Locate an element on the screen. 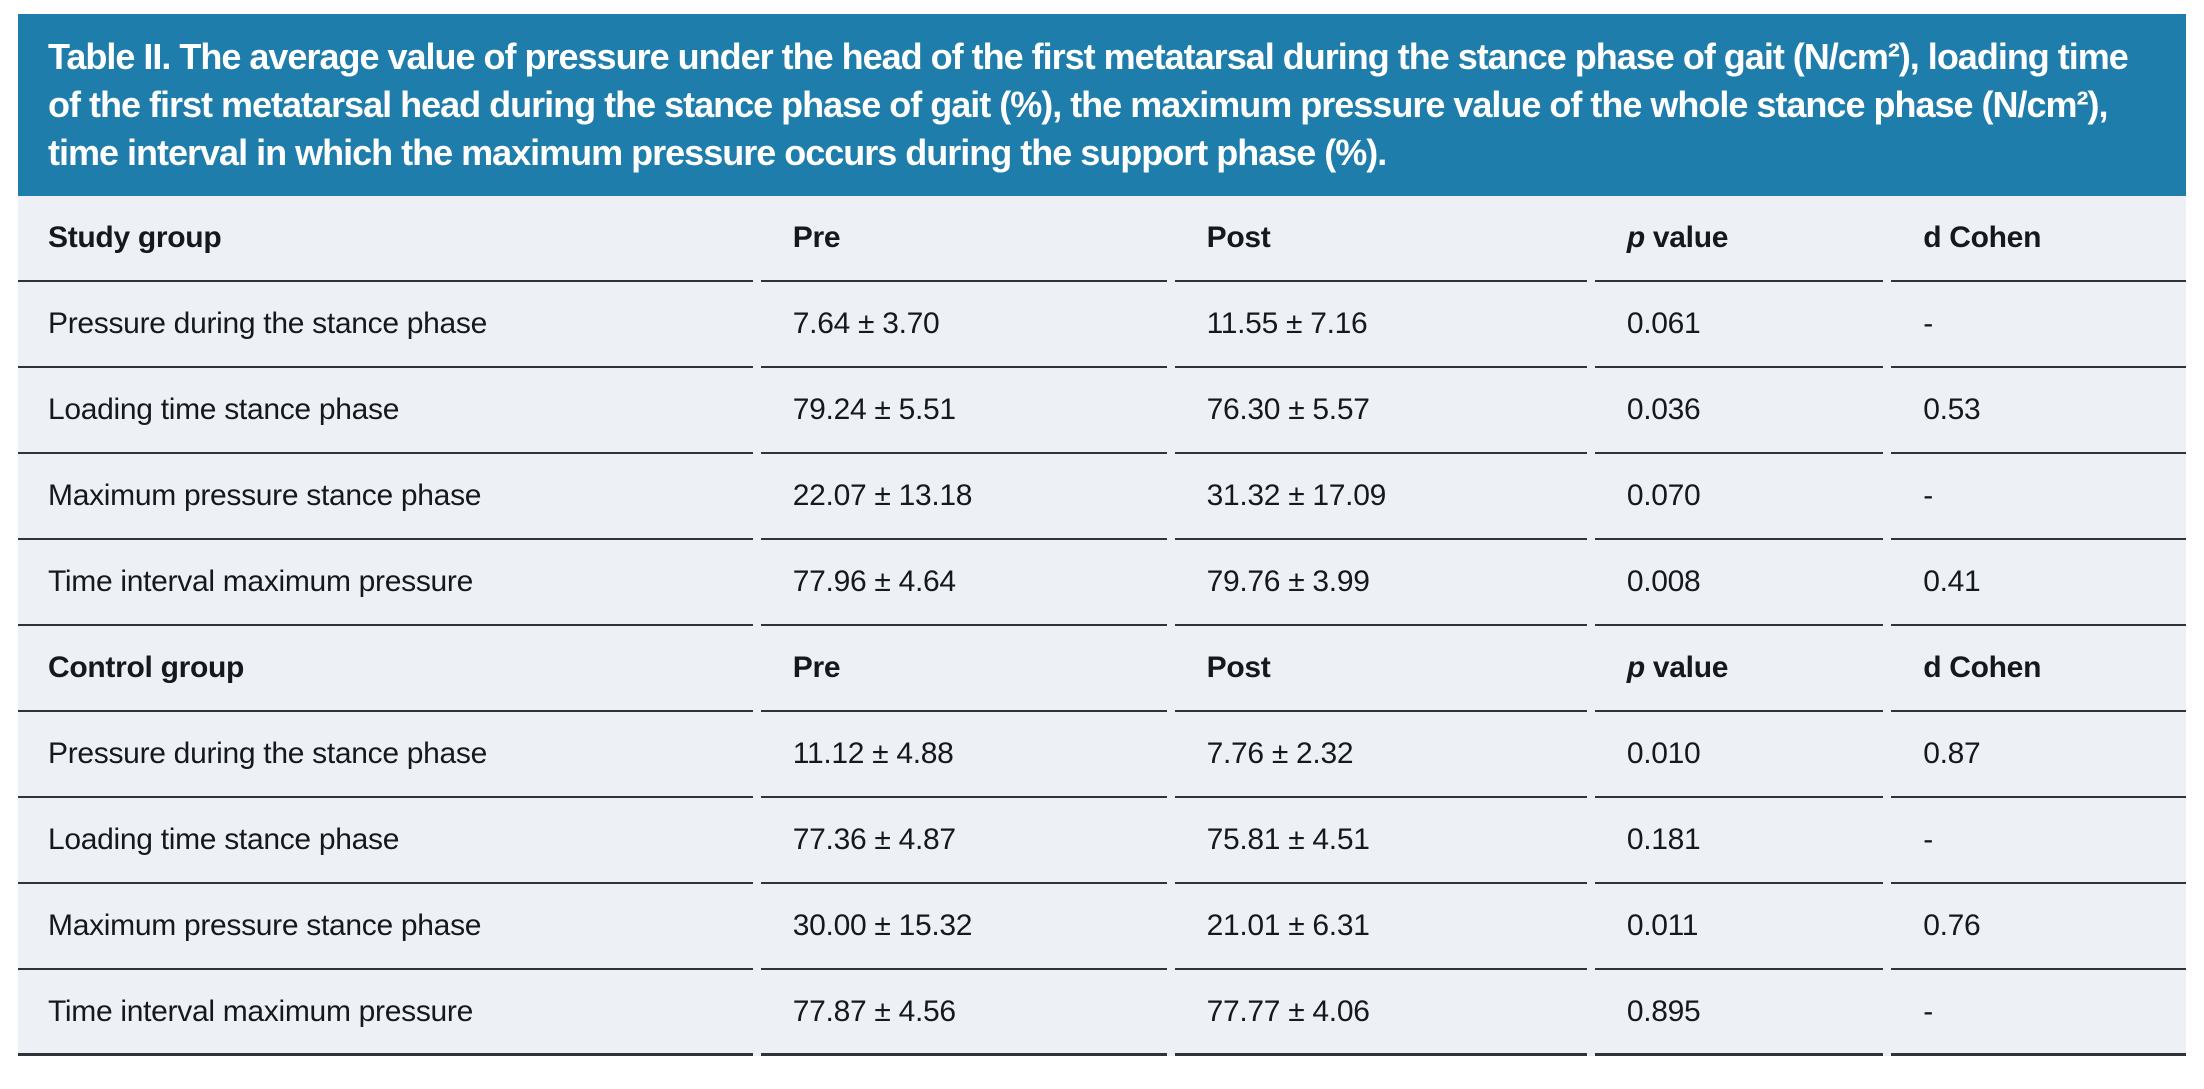  post-cell: 21.01 ± 6.31 is located at coordinates (1380, 927).